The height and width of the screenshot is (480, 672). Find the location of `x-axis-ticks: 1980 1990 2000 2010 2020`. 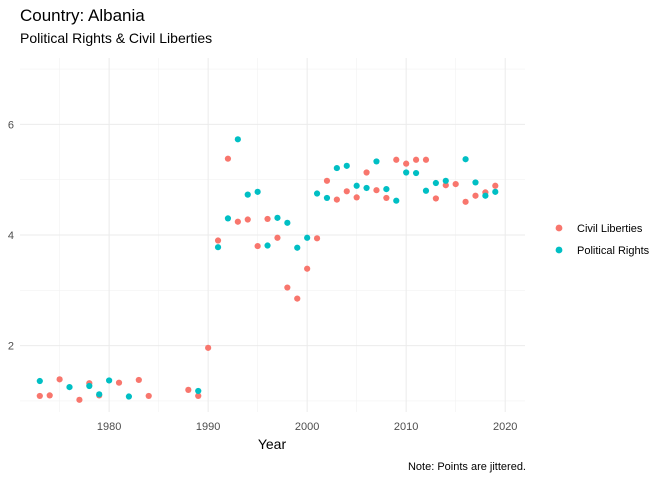

x-axis-ticks: 1980 1990 2000 2010 2020 is located at coordinates (307, 427).